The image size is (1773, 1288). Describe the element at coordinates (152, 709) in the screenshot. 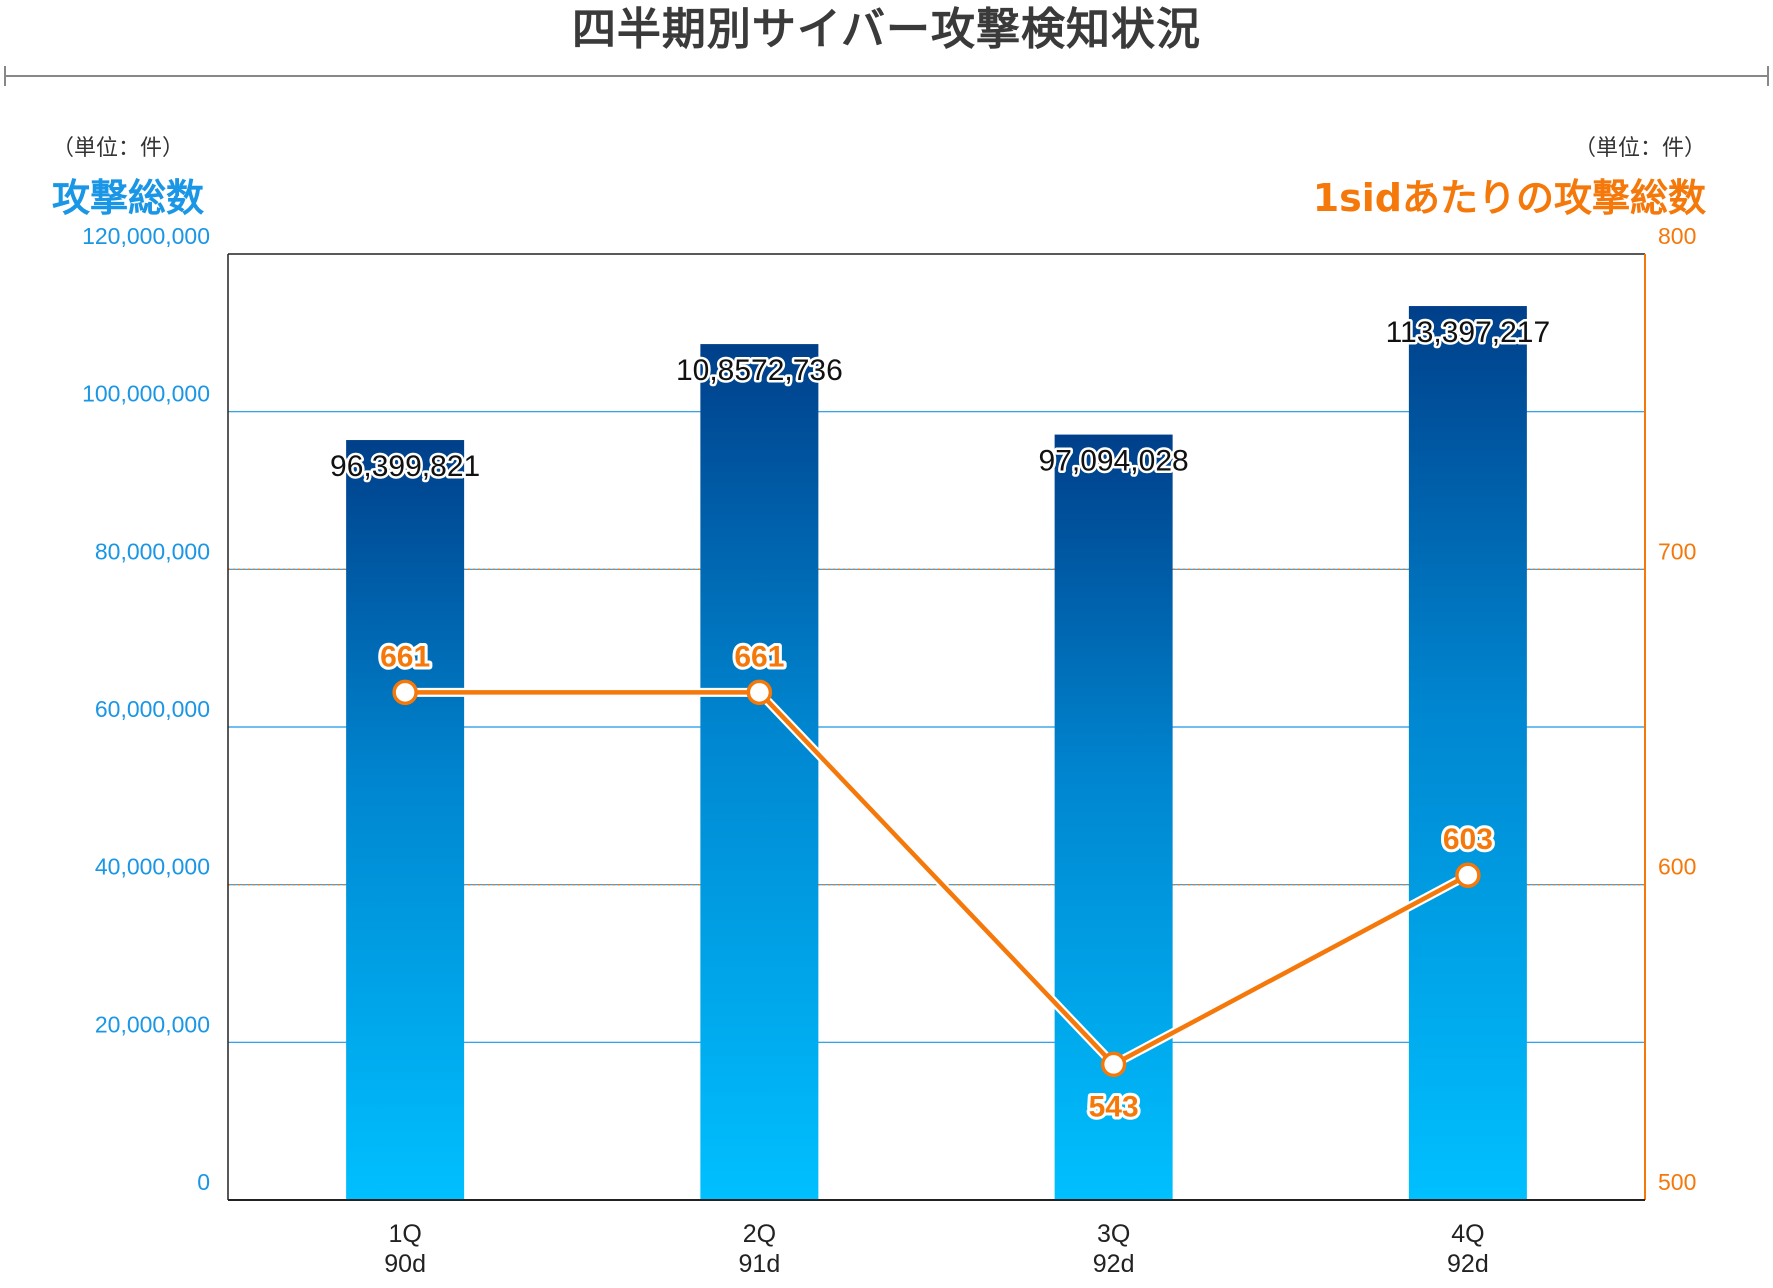

I see `left-tick-label: 60,000,000` at that location.